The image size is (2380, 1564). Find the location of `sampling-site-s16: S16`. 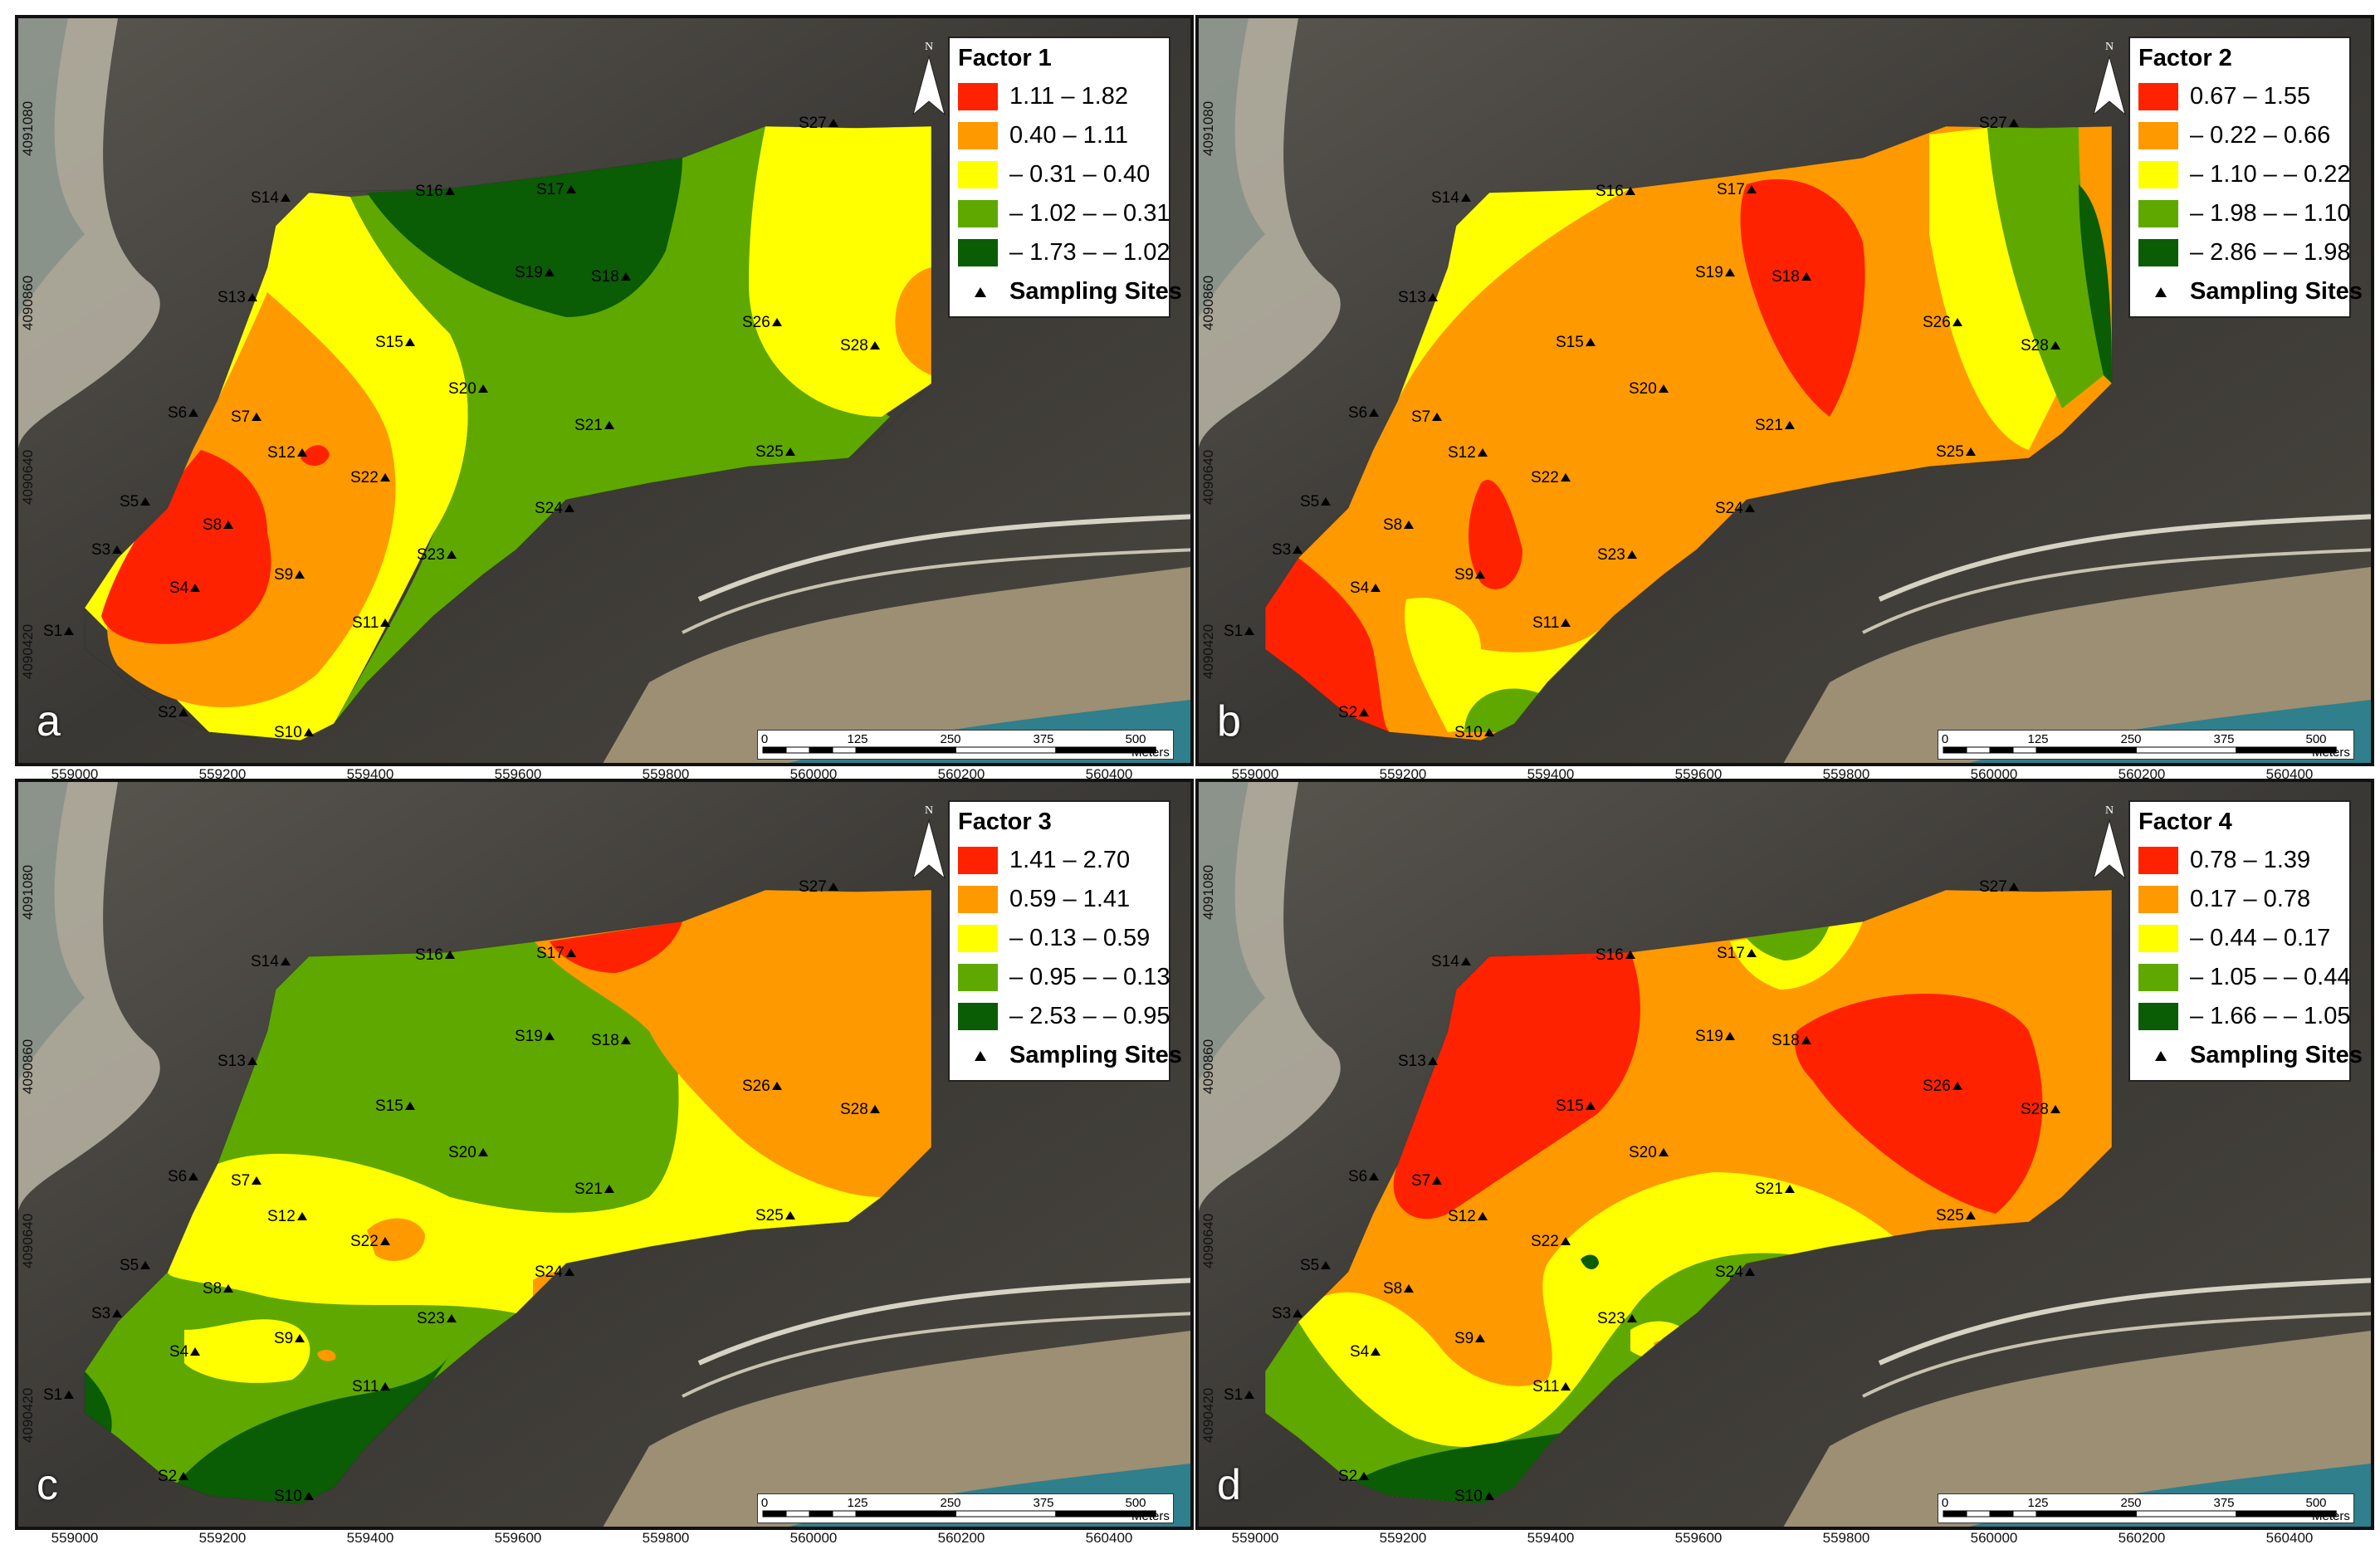

sampling-site-s16: S16 is located at coordinates (1615, 955).